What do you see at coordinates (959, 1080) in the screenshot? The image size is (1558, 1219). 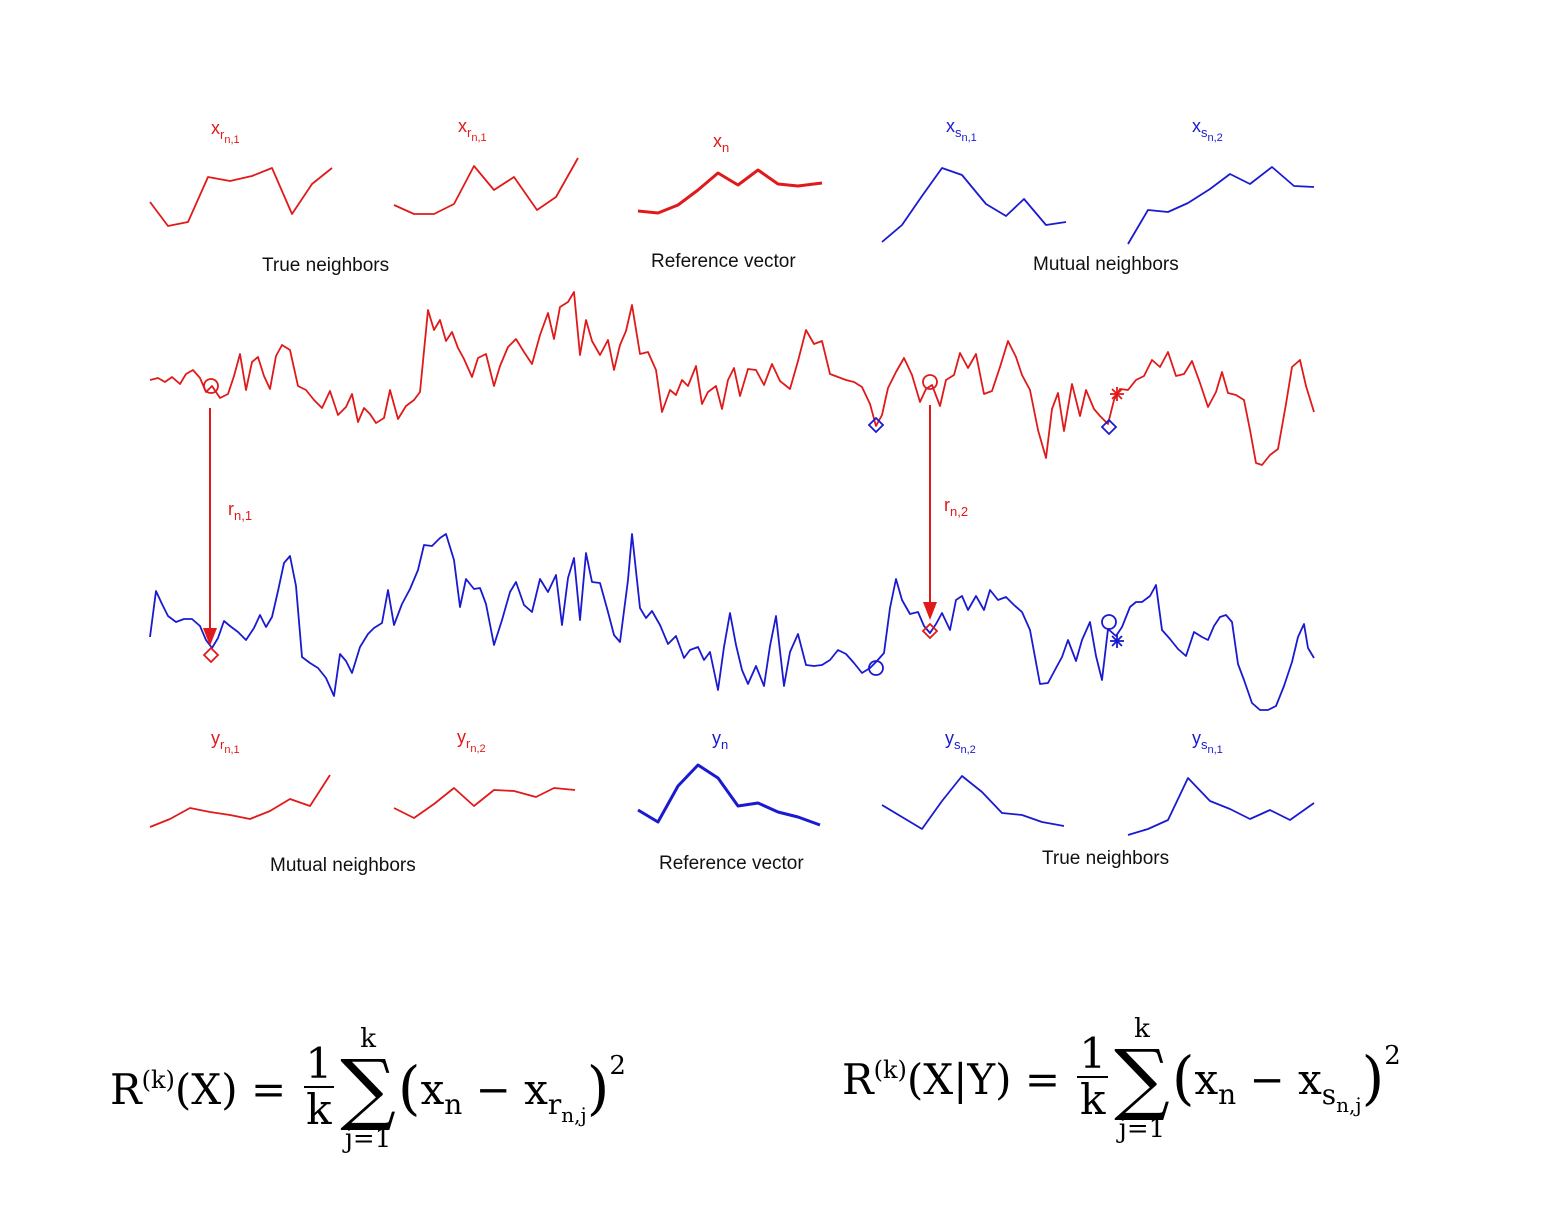 I see `eq-arg: (X|Y)` at bounding box center [959, 1080].